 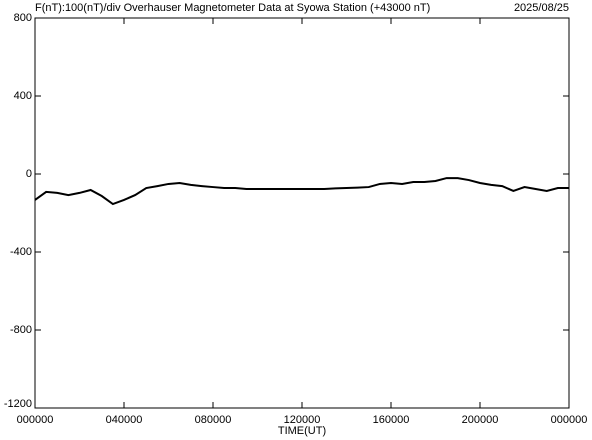 I want to click on y-tick-label: -400, so click(x=21, y=252).